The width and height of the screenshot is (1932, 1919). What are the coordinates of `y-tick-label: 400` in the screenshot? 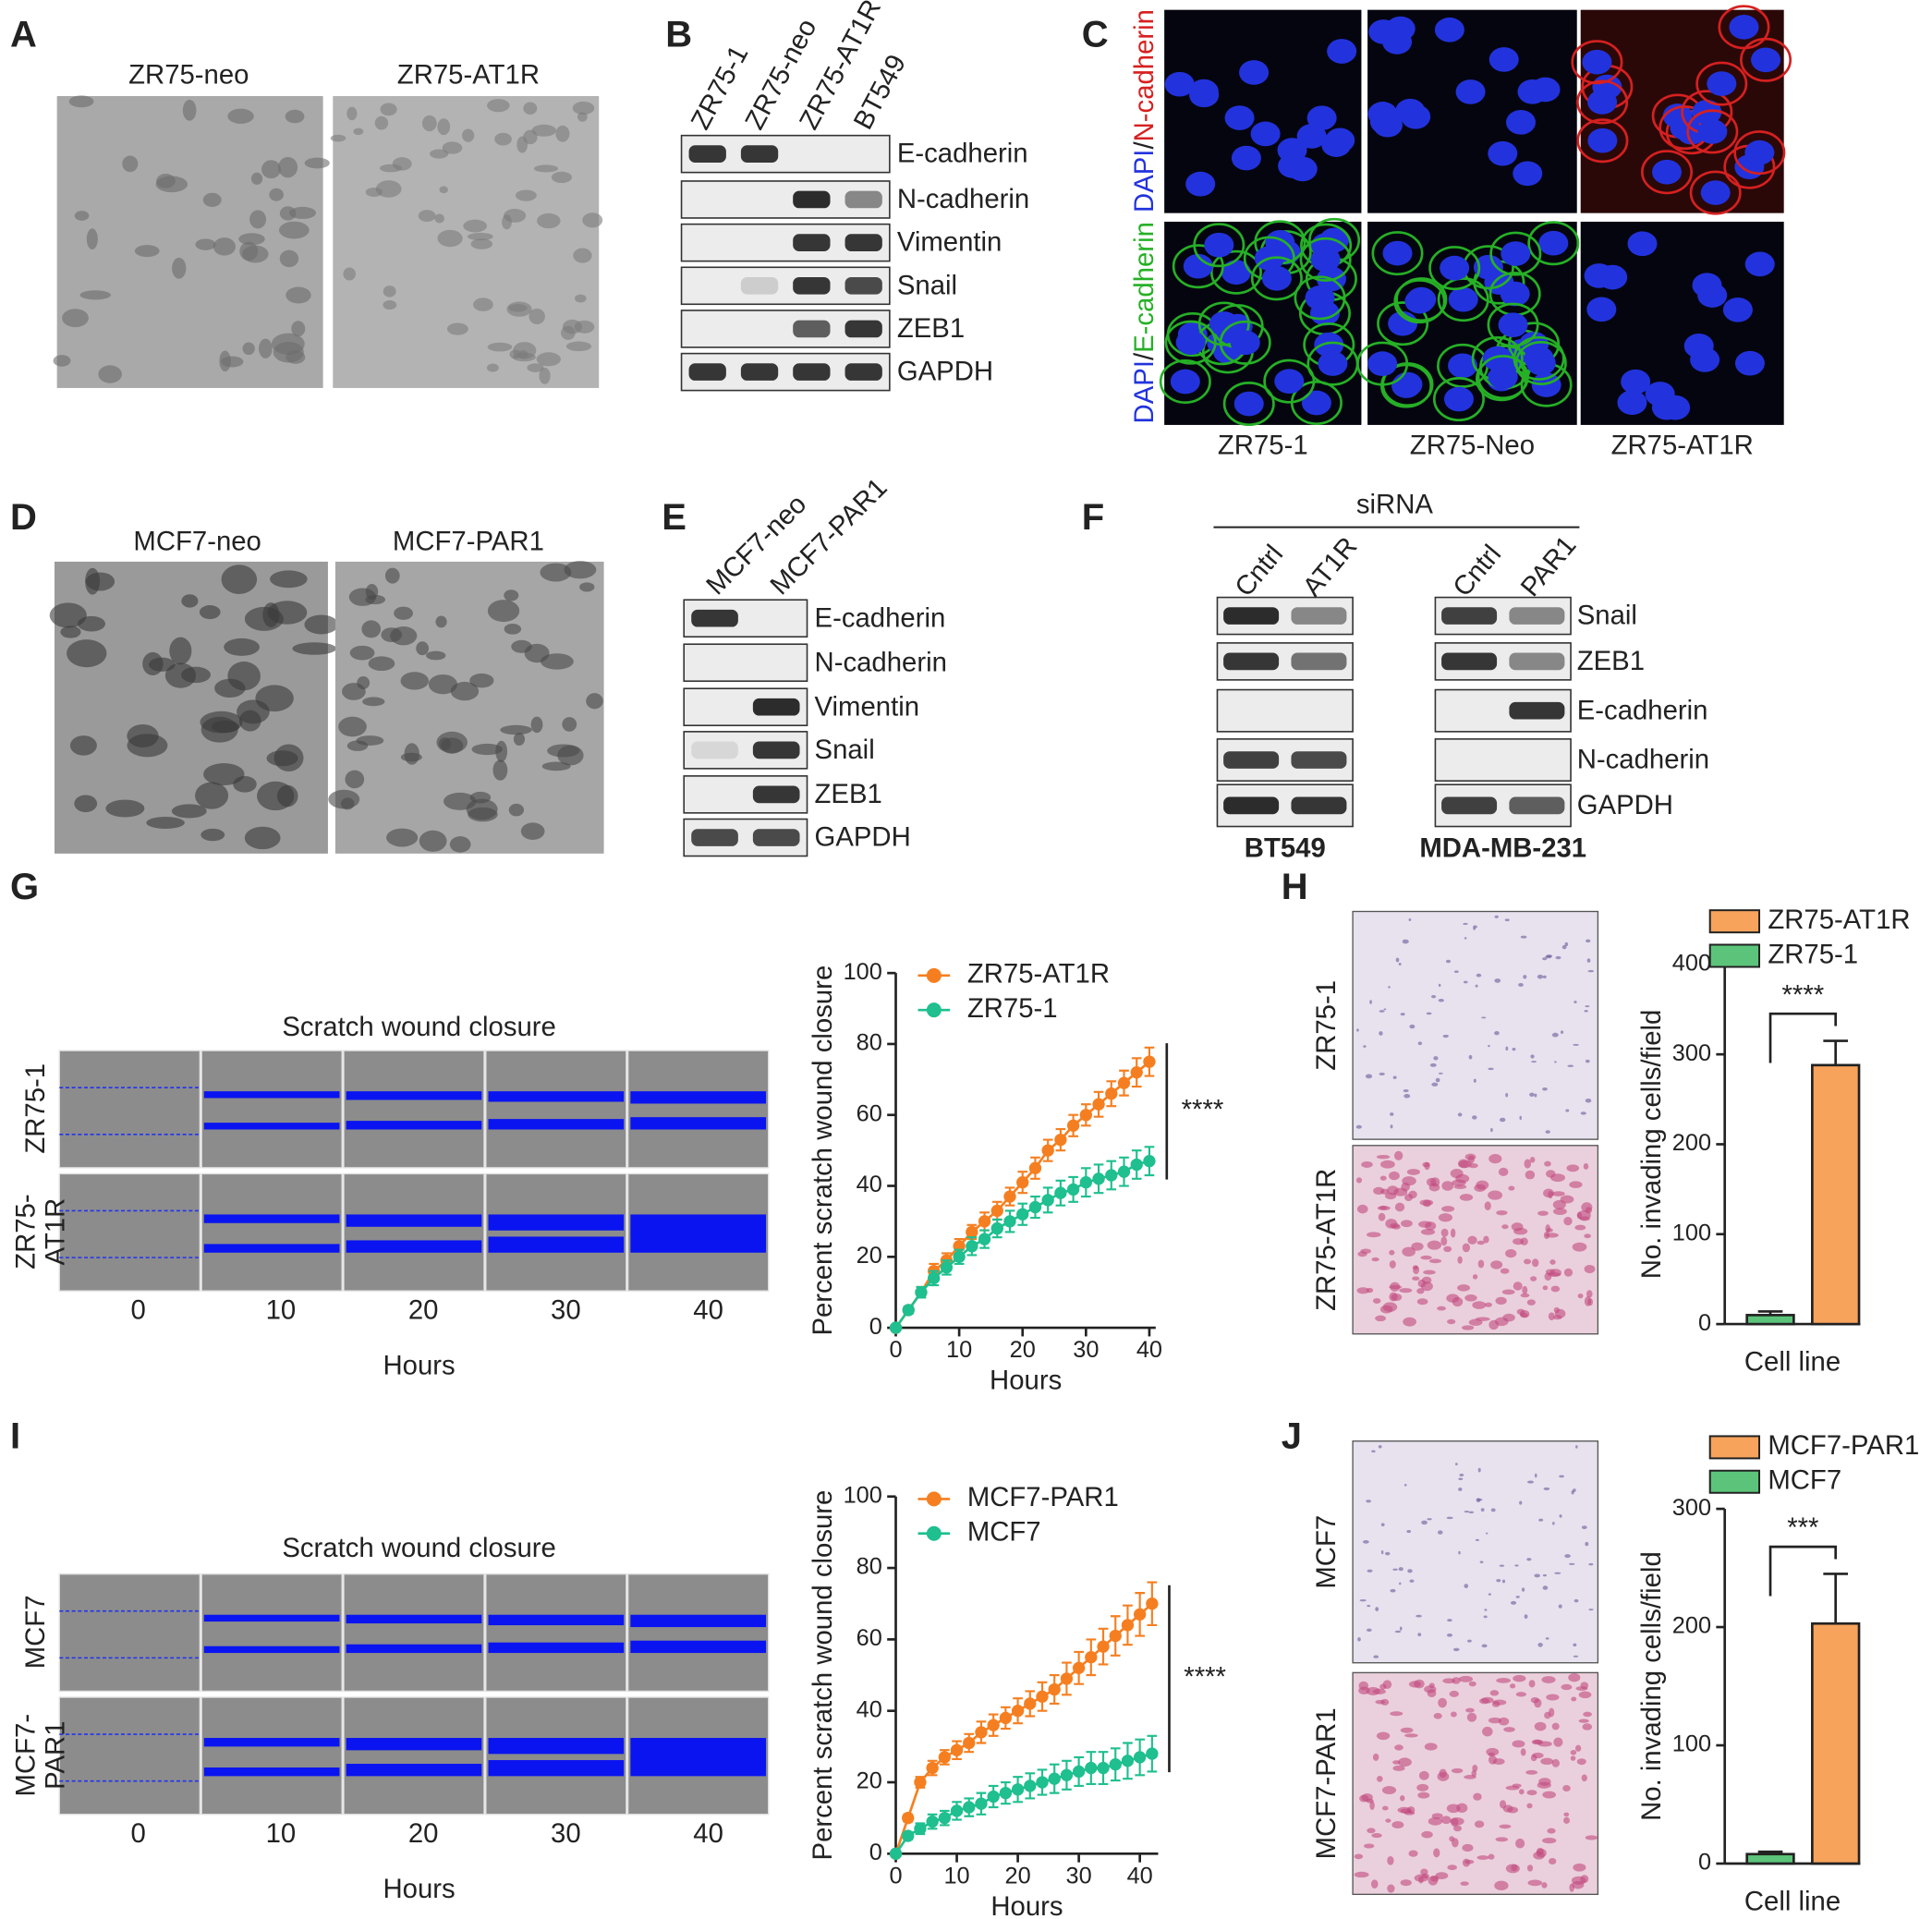 It's located at (1691, 964).